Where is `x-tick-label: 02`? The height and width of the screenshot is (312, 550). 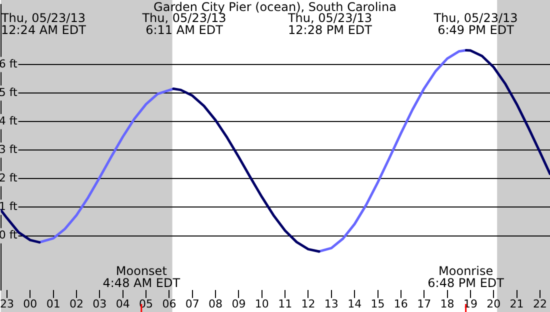
x-tick-label: 02 is located at coordinates (77, 303).